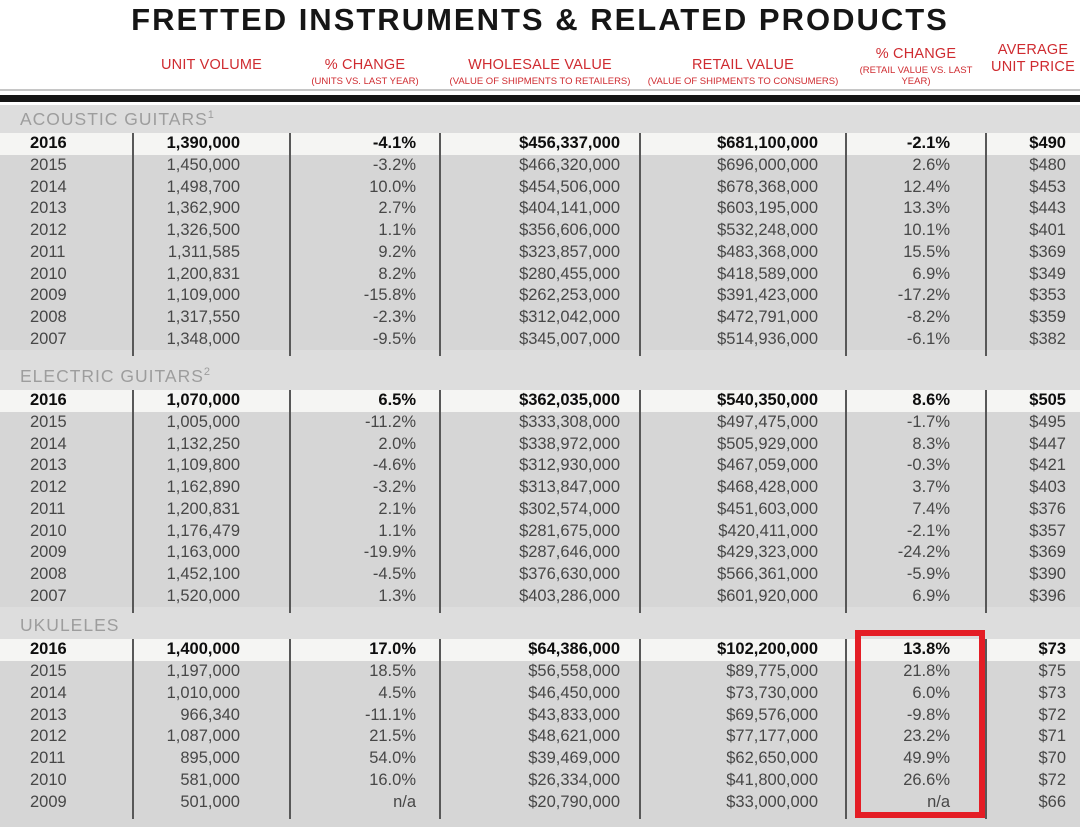  What do you see at coordinates (916, 76) in the screenshot?
I see `column-header-sublabel: (RETAIL VALUE VS. LAST YEAR)` at bounding box center [916, 76].